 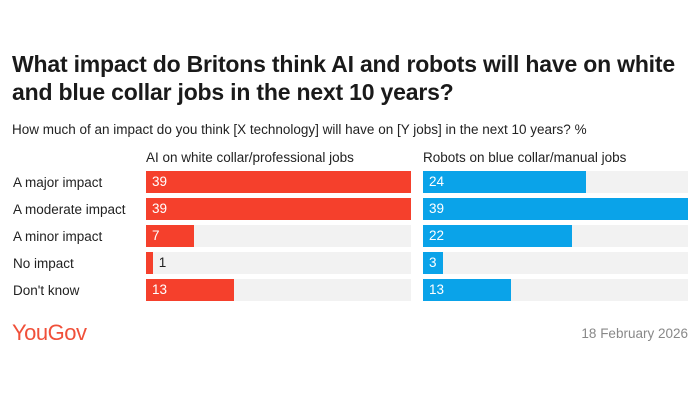 What do you see at coordinates (162, 262) in the screenshot?
I see `data-label: 1` at bounding box center [162, 262].